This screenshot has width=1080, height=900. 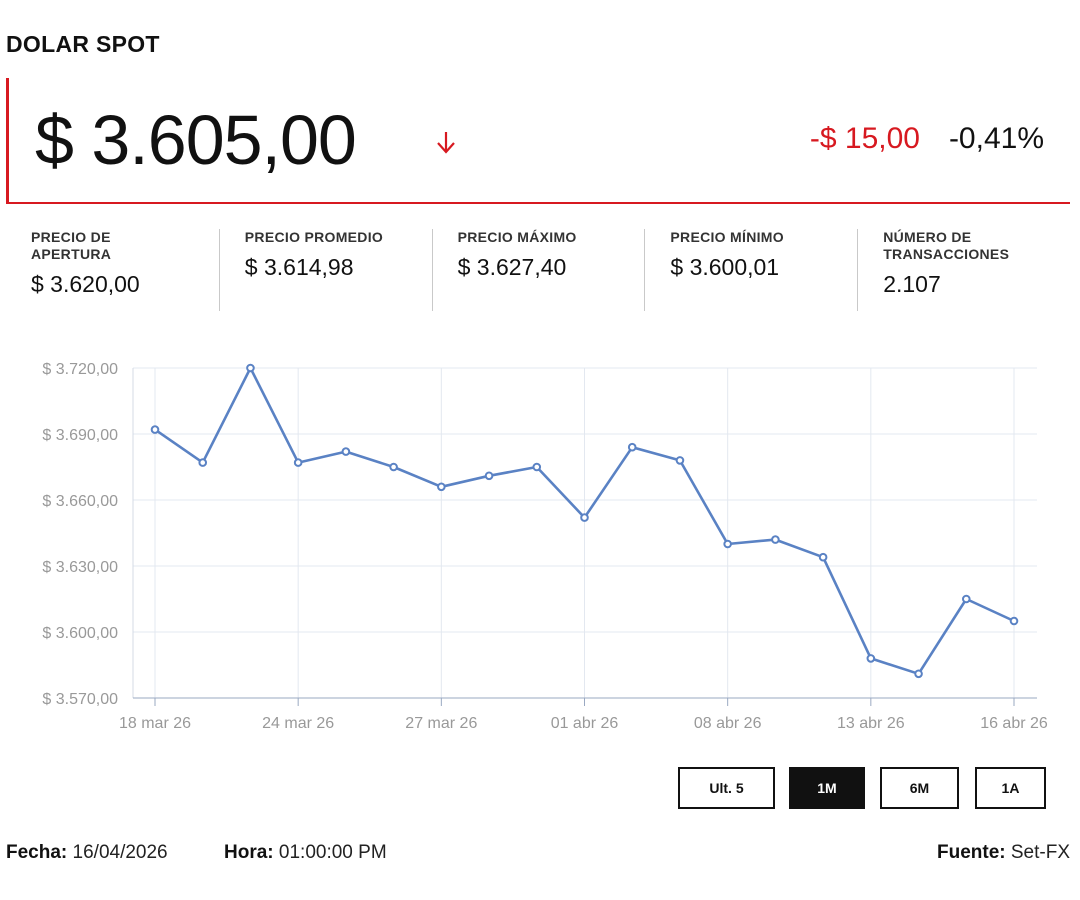 What do you see at coordinates (80, 501) in the screenshot?
I see `y-tick-label: $ 3.660,00` at bounding box center [80, 501].